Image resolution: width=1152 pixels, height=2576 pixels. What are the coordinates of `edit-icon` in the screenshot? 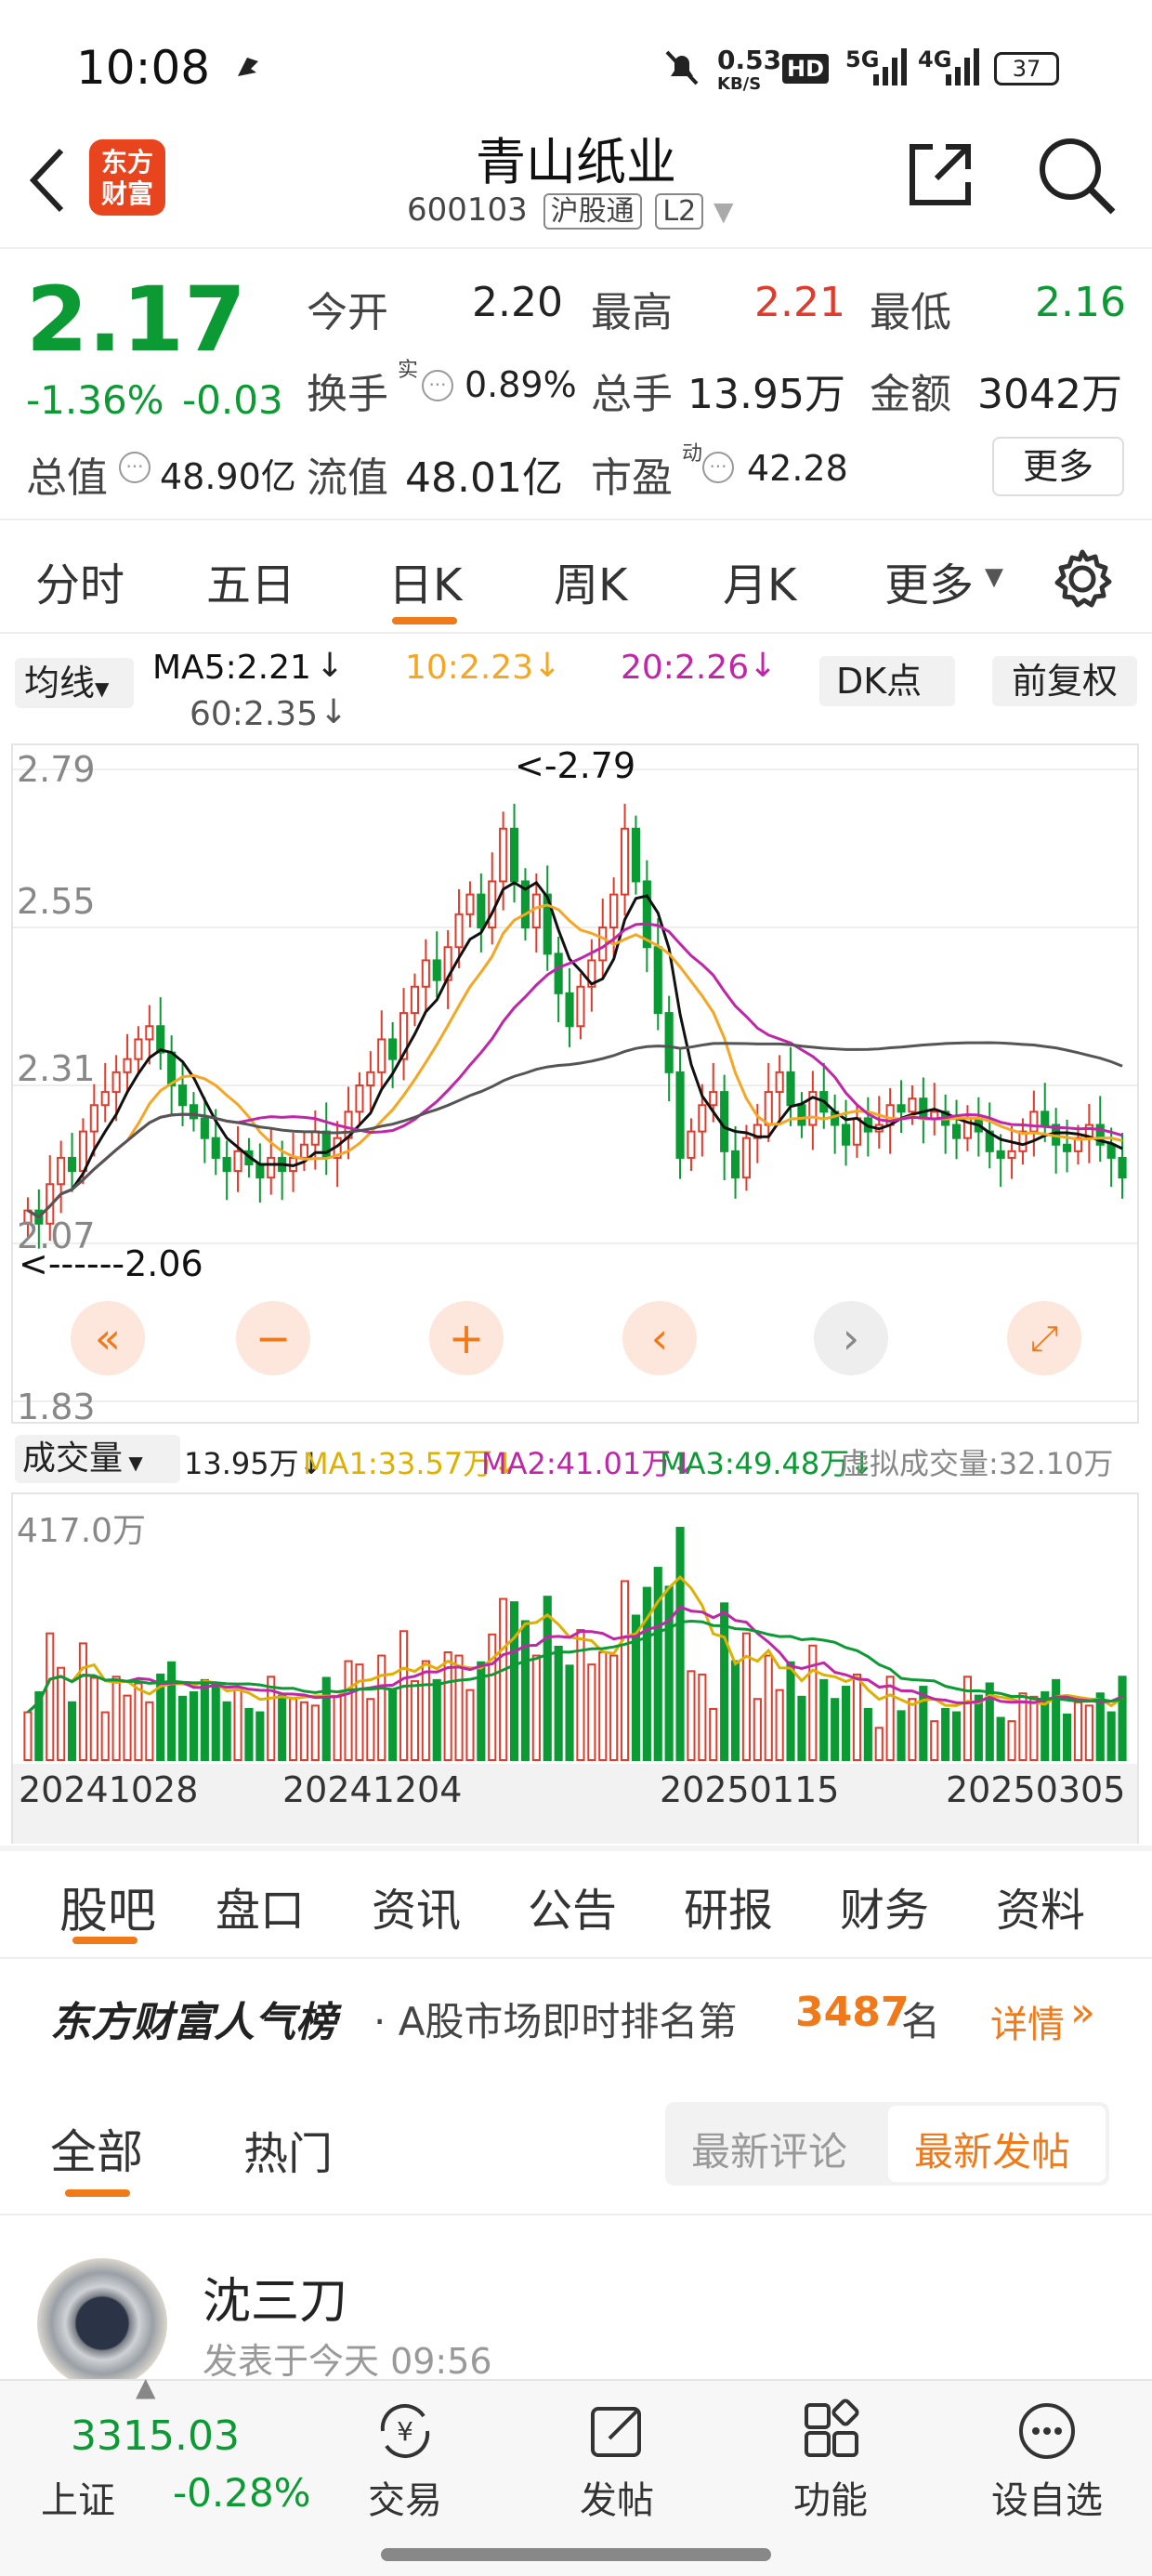 It's located at (616, 2432).